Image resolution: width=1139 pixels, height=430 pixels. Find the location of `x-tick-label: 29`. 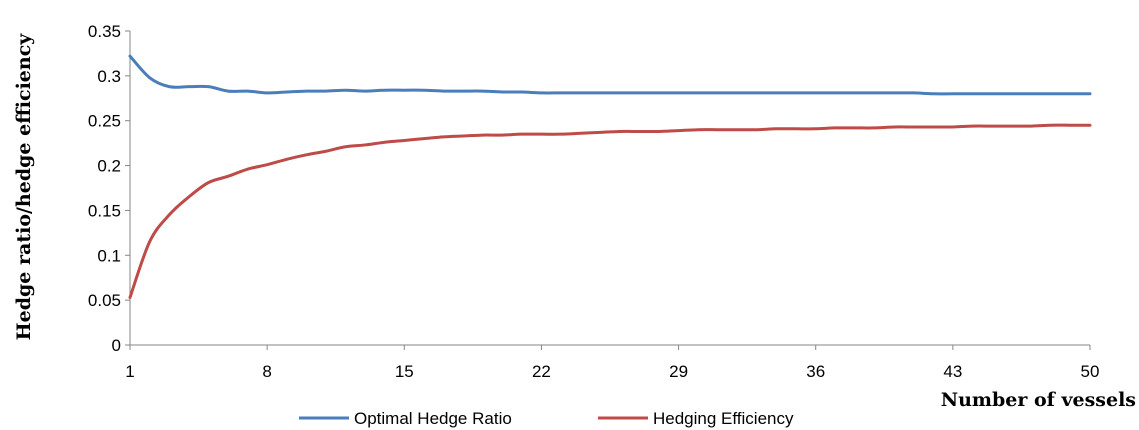

x-tick-label: 29 is located at coordinates (678, 371).